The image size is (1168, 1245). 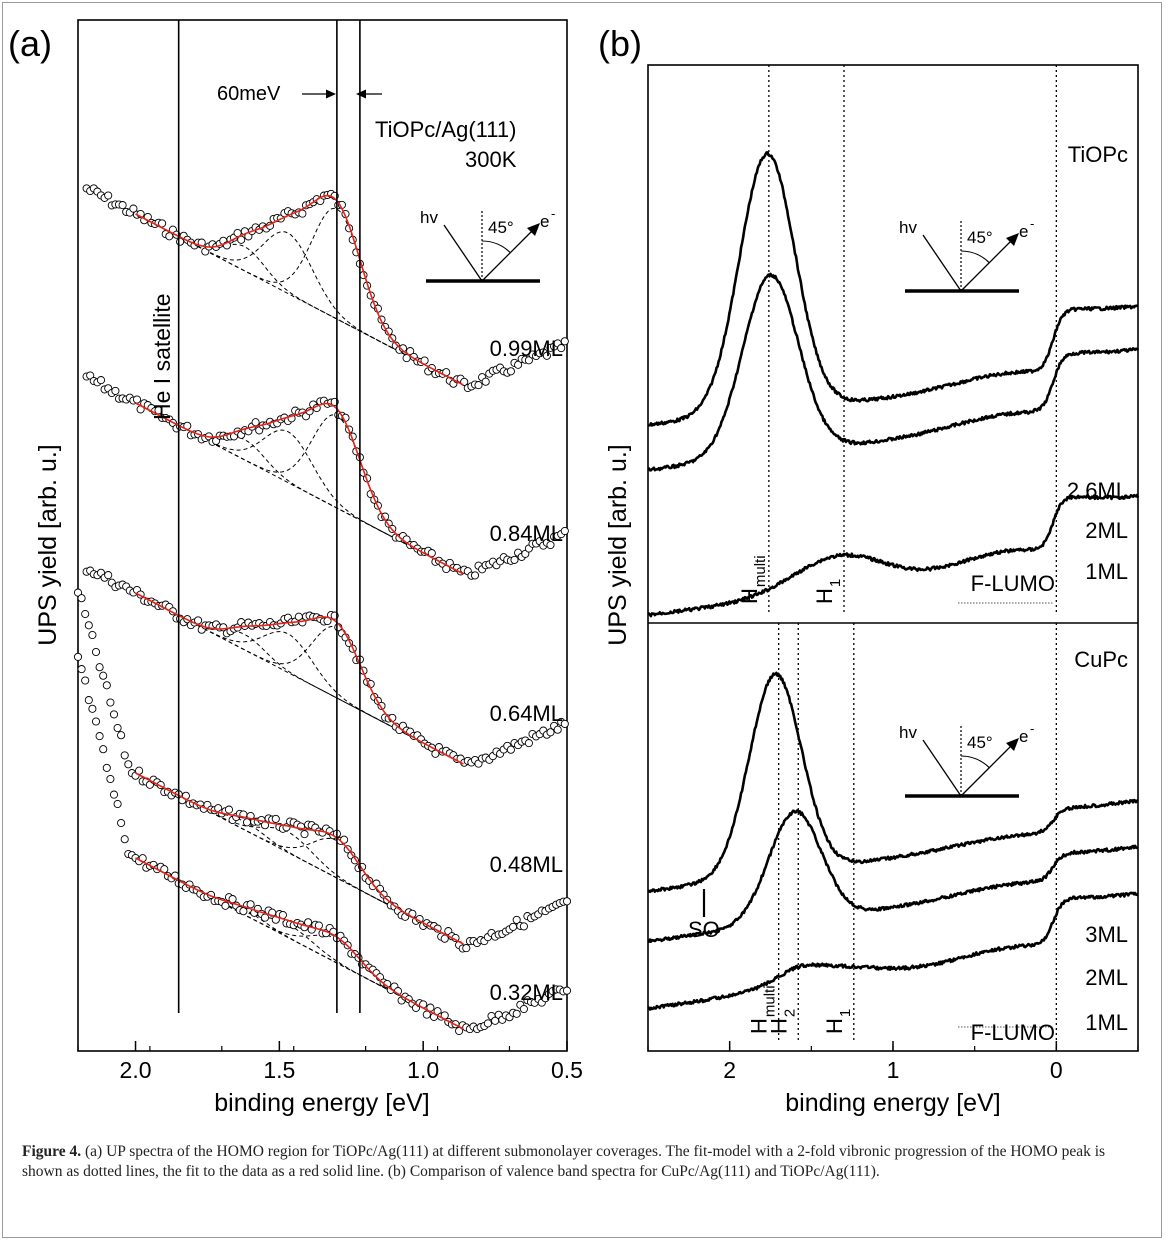 What do you see at coordinates (893, 1070) in the screenshot?
I see `x-tick-label: 1` at bounding box center [893, 1070].